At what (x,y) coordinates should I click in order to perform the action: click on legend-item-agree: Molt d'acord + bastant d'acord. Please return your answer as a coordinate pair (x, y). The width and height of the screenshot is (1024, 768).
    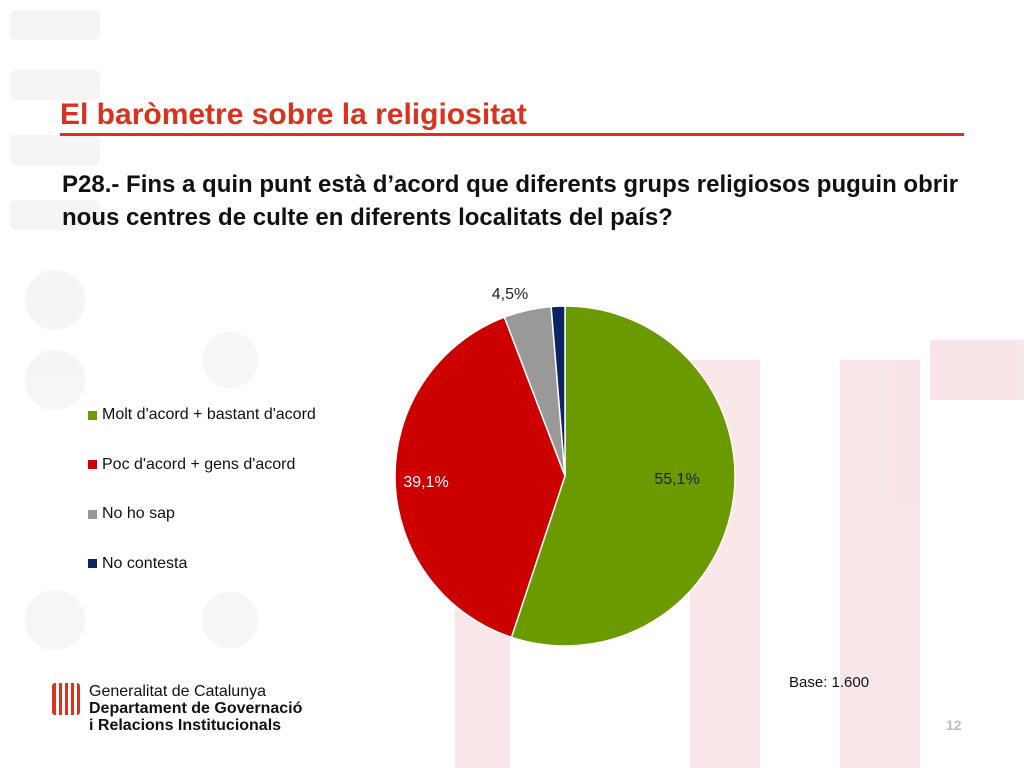
    Looking at the image, I should click on (202, 415).